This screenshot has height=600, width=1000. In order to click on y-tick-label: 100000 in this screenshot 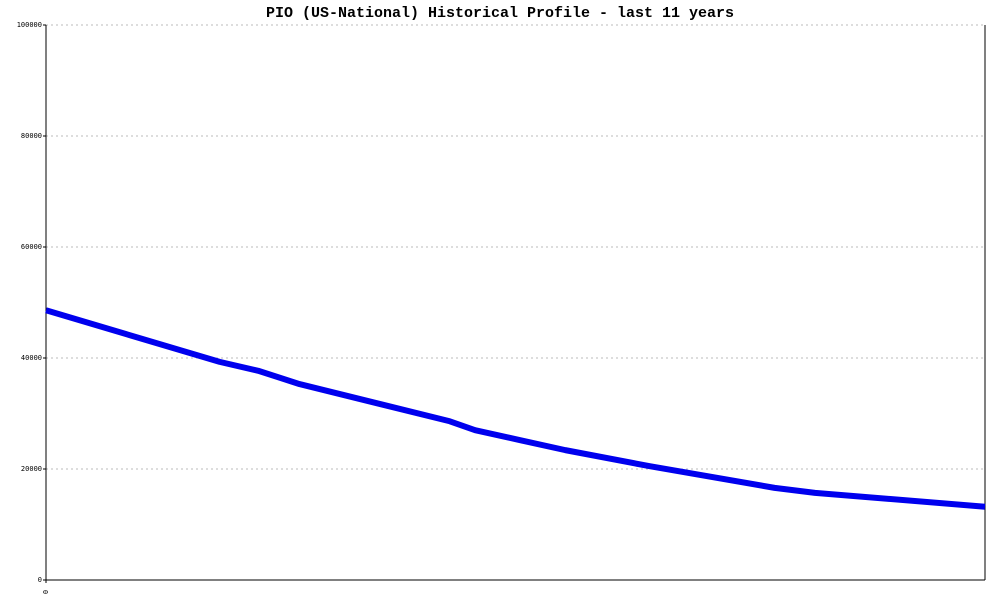, I will do `click(29, 25)`.